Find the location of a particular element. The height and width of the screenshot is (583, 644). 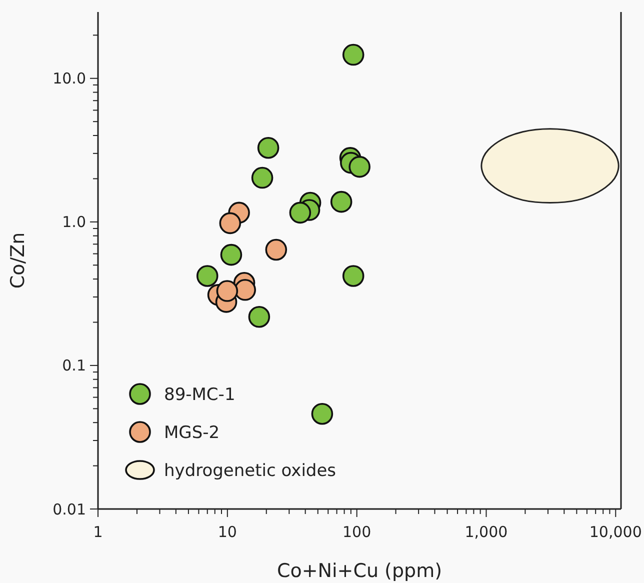

x-tick-label: 1,000 is located at coordinates (486, 532).